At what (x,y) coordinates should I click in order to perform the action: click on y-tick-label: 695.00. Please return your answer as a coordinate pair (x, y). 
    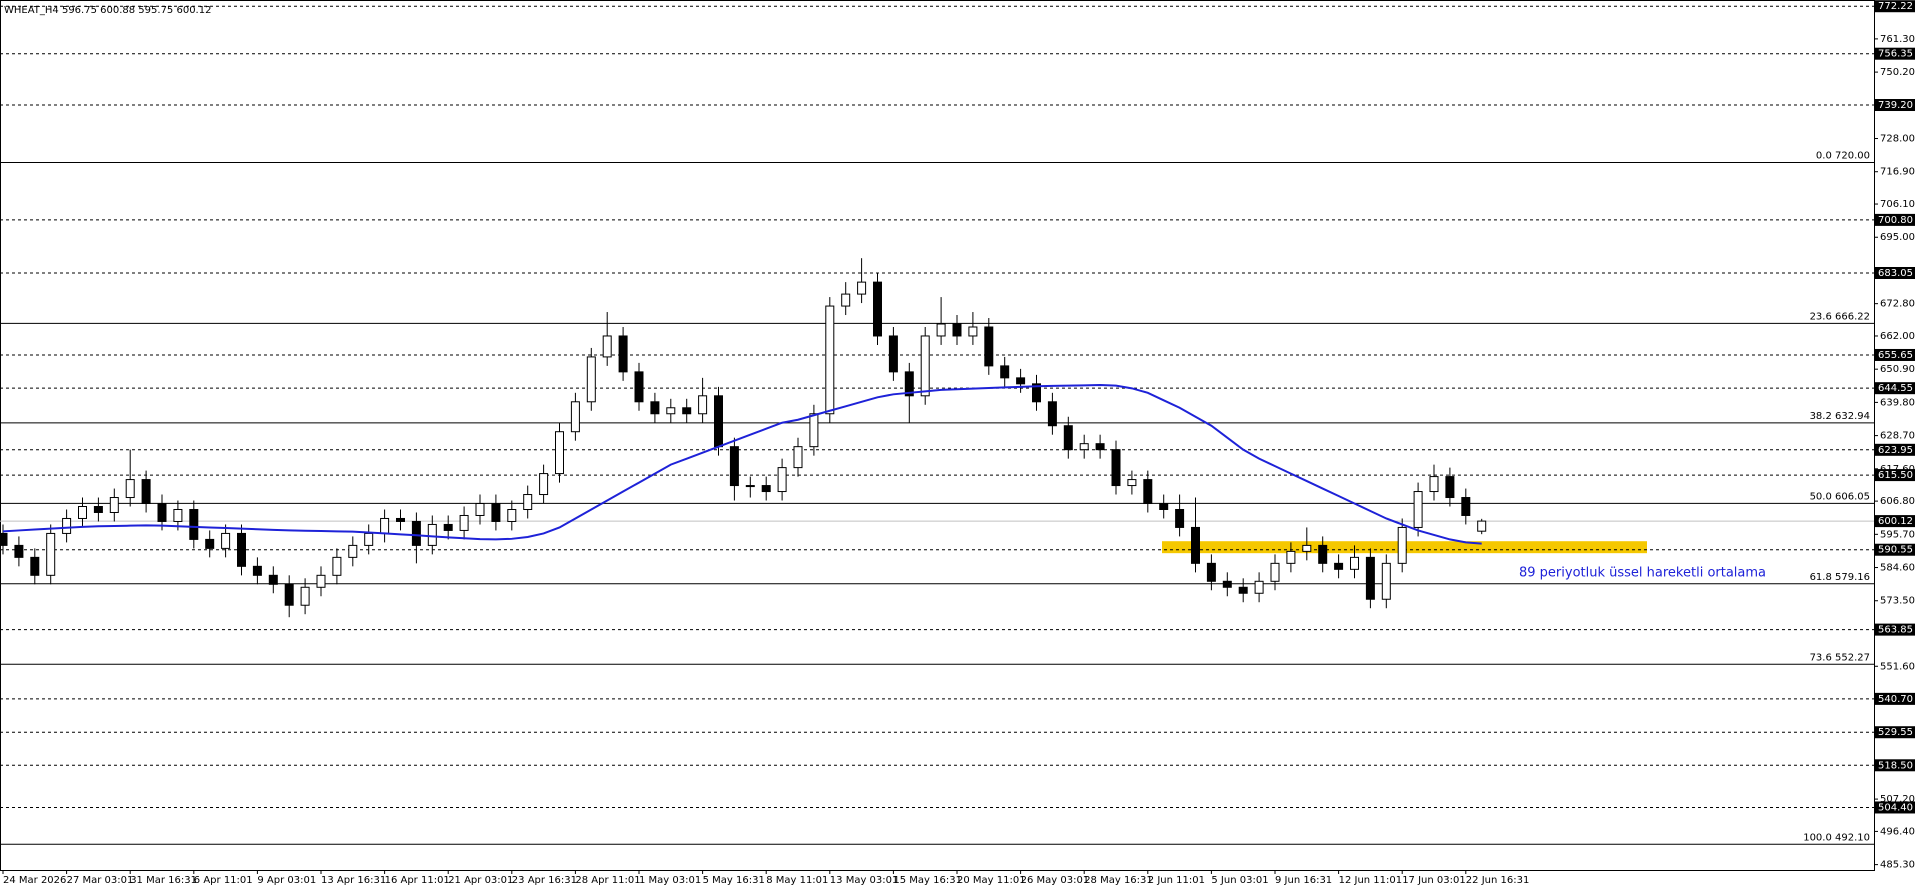
    Looking at the image, I should click on (1897, 237).